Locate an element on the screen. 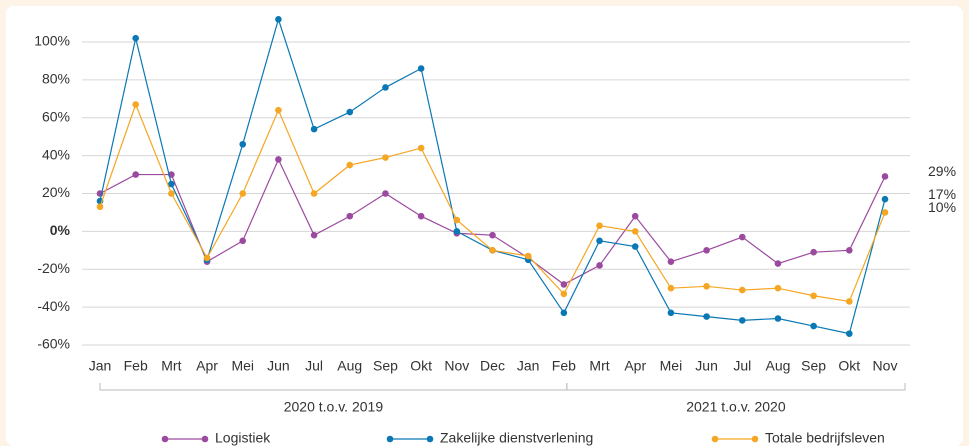 The height and width of the screenshot is (446, 969). legend-label: Logistiek is located at coordinates (243, 438).